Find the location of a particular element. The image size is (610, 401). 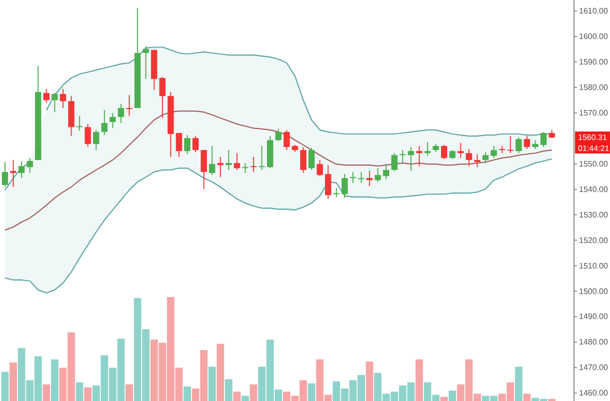

y-tick-label: 1580.00 is located at coordinates (593, 87).